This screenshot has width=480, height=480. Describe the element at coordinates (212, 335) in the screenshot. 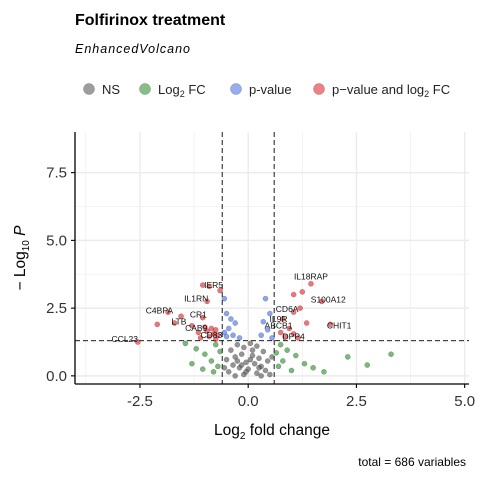

I see `point-label: CD83` at that location.